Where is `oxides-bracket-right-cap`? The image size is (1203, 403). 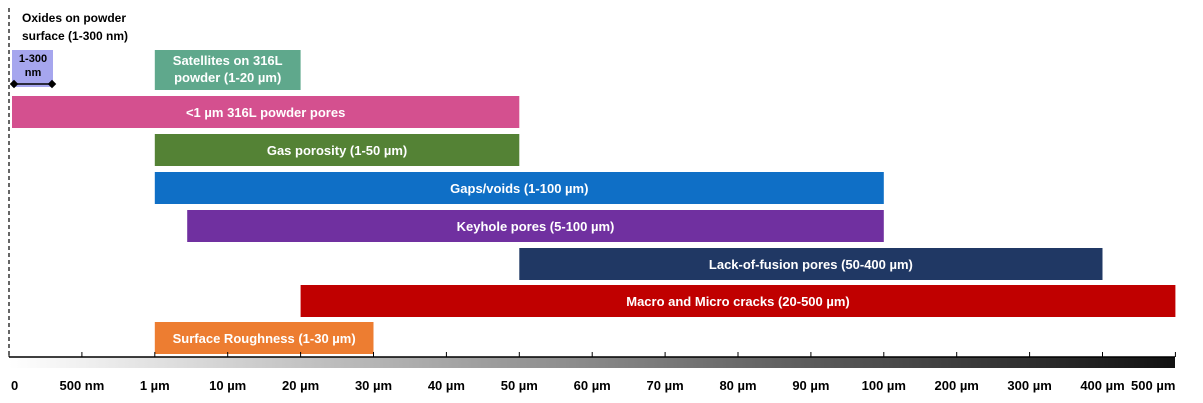
oxides-bracket-right-cap is located at coordinates (52, 84).